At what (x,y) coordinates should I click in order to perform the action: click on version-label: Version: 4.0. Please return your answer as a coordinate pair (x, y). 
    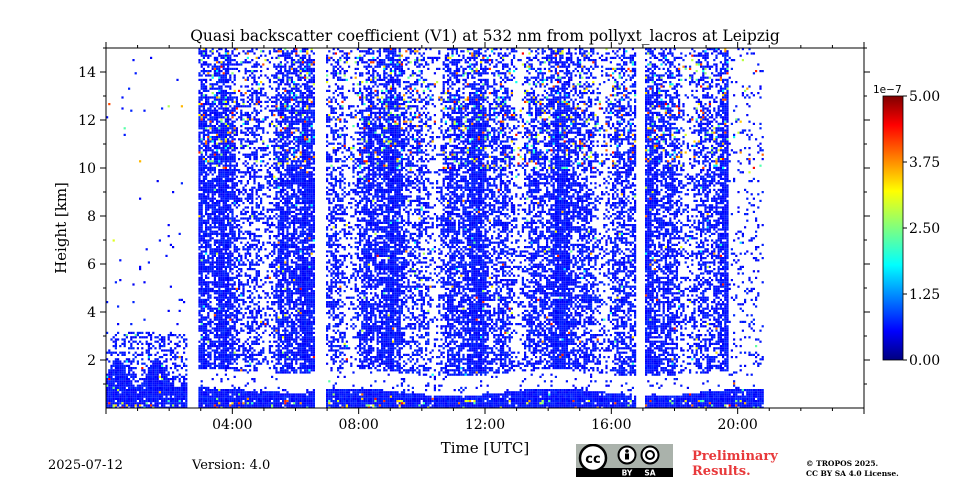
    Looking at the image, I should click on (231, 465).